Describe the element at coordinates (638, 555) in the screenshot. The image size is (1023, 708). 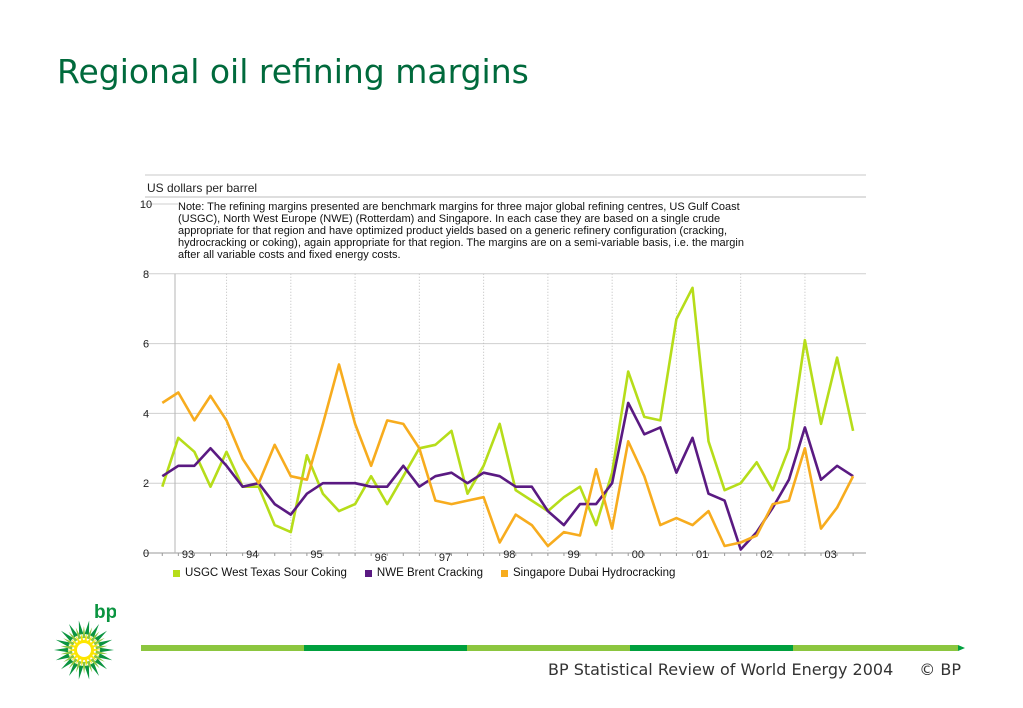
I see `x-tick-label: 00` at that location.